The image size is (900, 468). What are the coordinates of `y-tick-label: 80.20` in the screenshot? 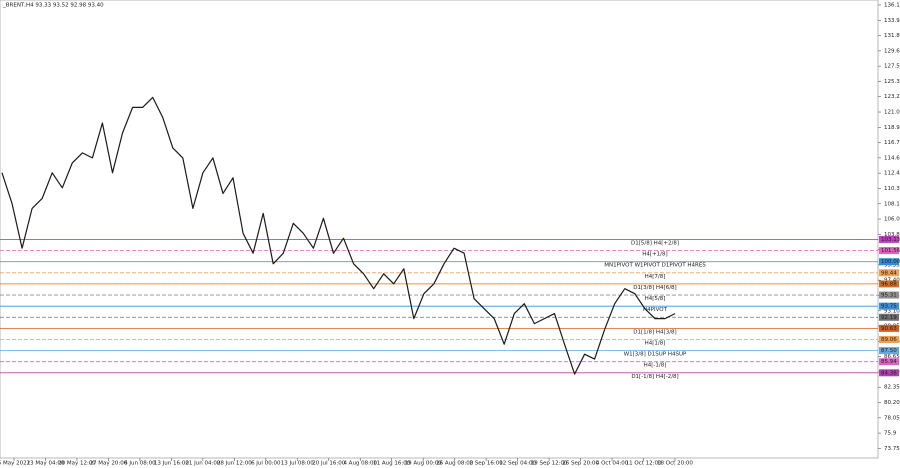 It's located at (892, 403).